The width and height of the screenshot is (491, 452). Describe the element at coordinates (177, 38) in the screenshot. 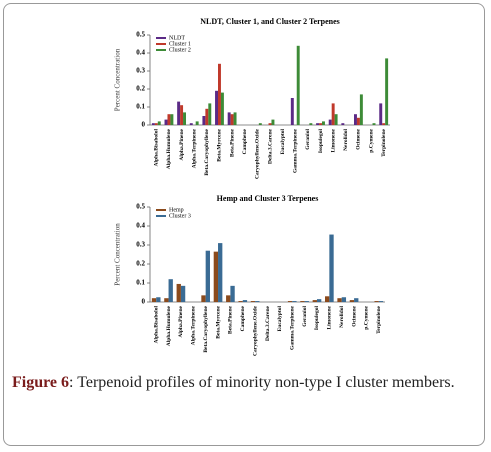

I see `legend-label: NLDT` at that location.